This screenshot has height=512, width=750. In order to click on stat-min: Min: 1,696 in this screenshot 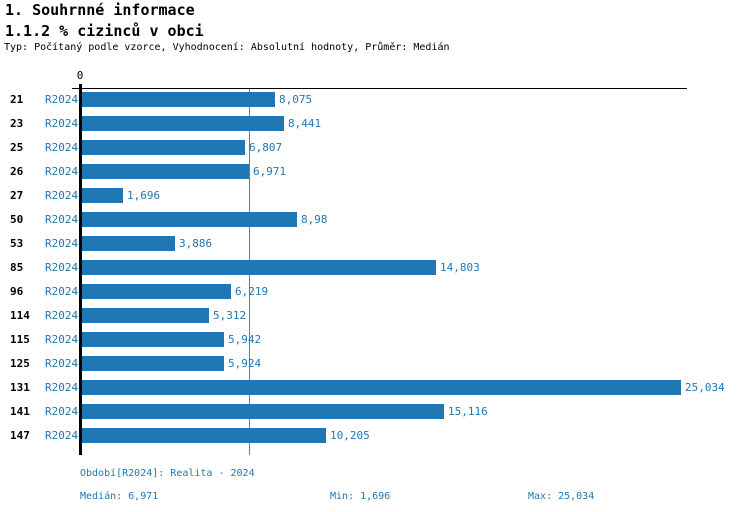, I will do `click(360, 496)`.